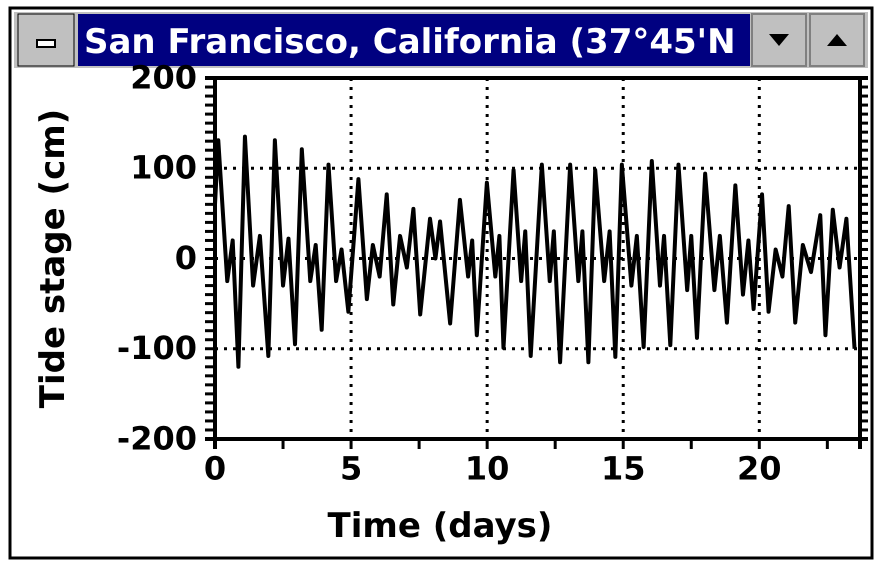 The image size is (882, 566). Describe the element at coordinates (215, 469) in the screenshot. I see `x-tick-label: 0` at that location.